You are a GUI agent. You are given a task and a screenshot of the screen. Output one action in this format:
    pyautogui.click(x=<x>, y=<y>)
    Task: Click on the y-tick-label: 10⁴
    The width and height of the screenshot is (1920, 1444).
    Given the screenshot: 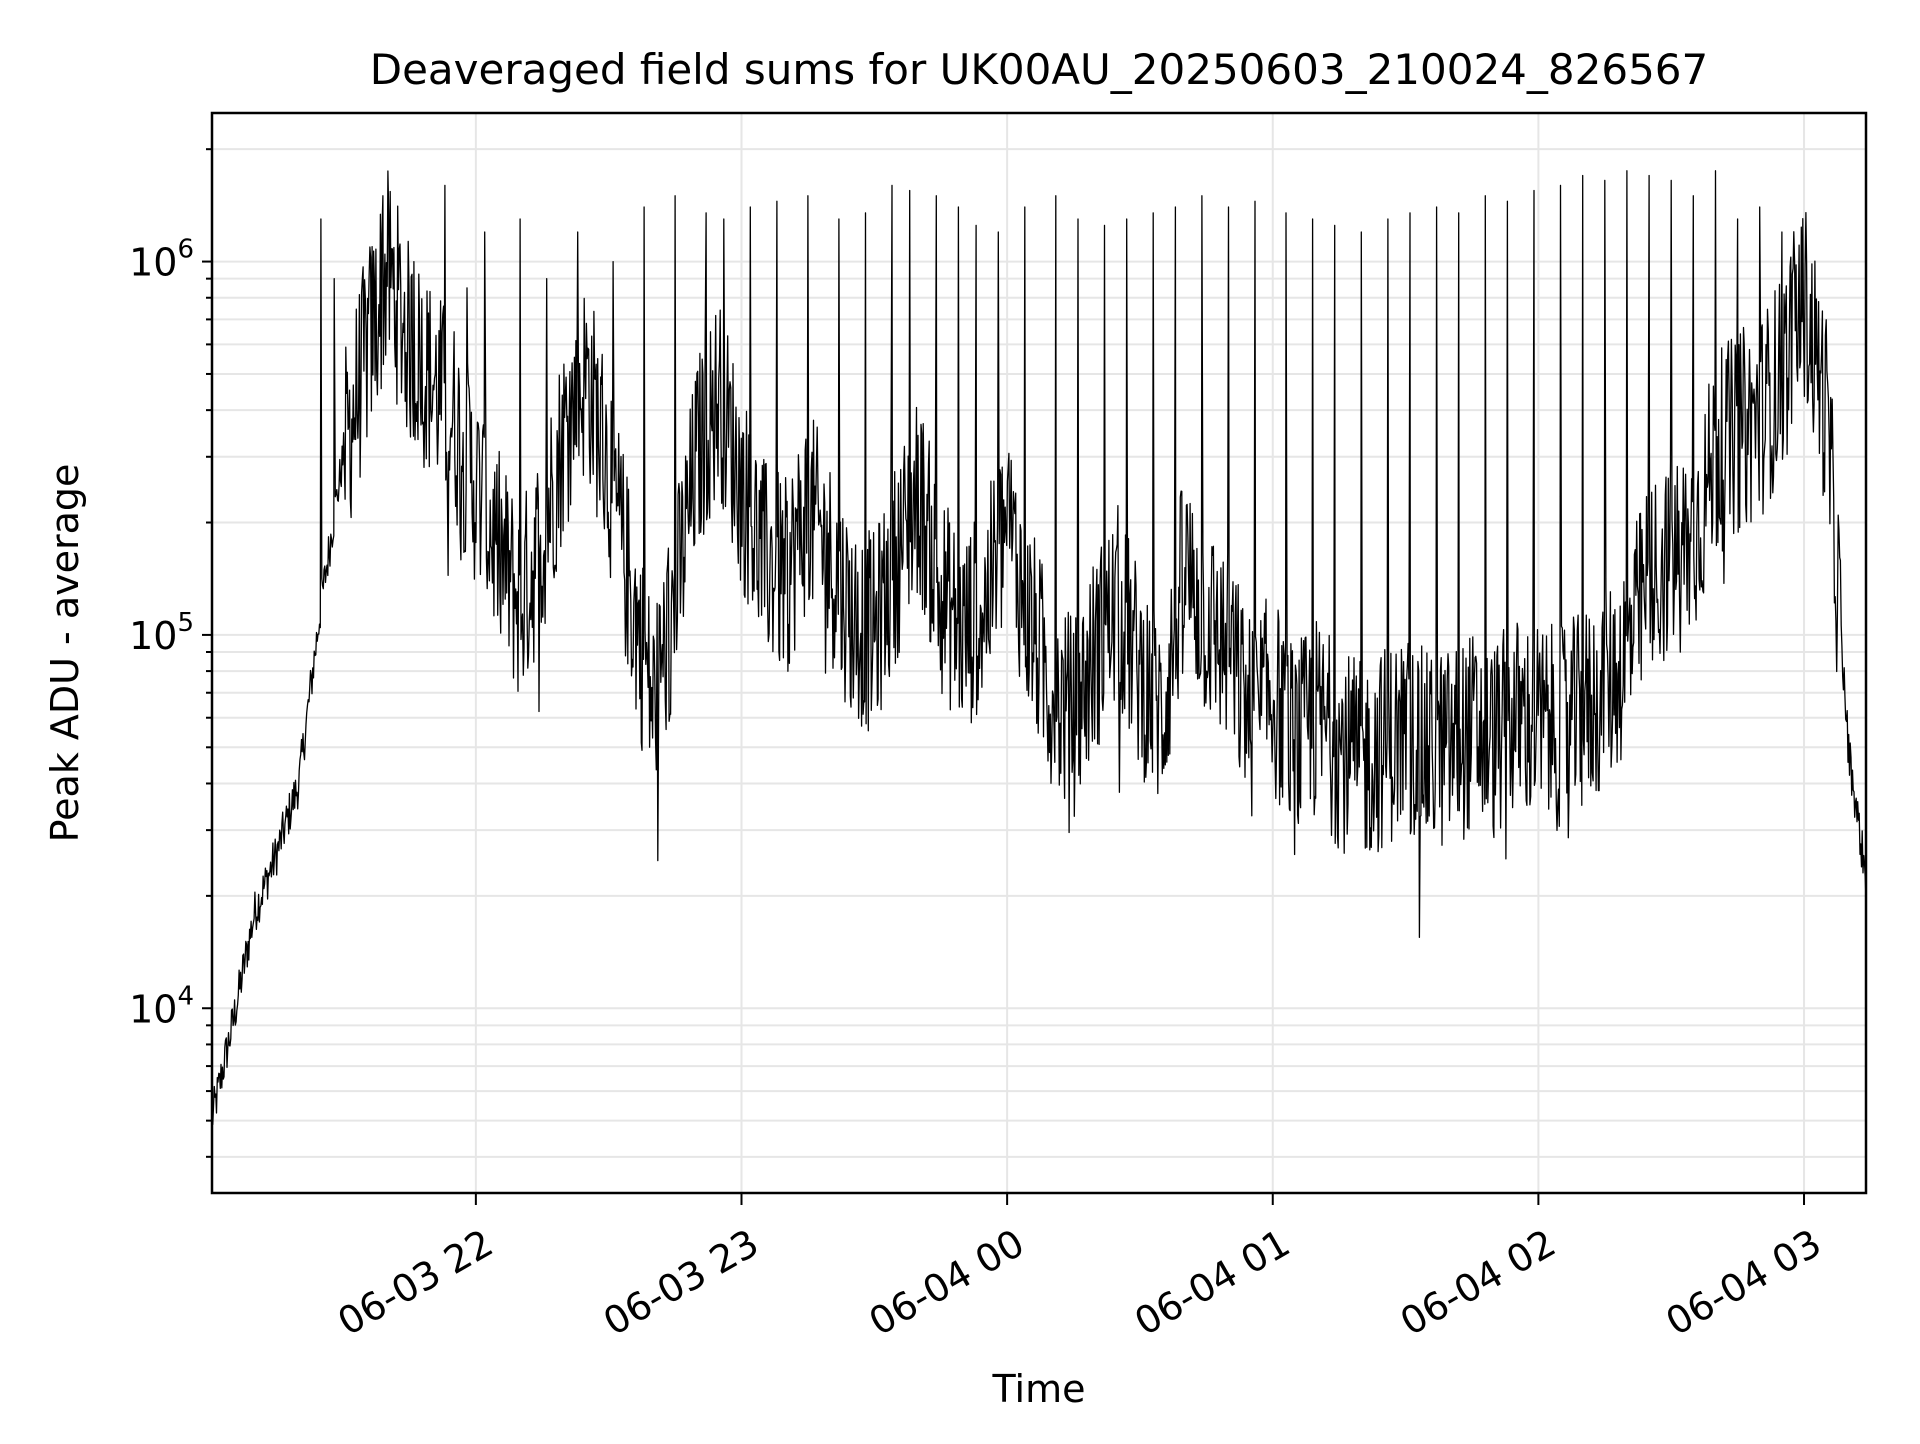 What is the action you would take?
    pyautogui.click(x=161, y=1006)
    